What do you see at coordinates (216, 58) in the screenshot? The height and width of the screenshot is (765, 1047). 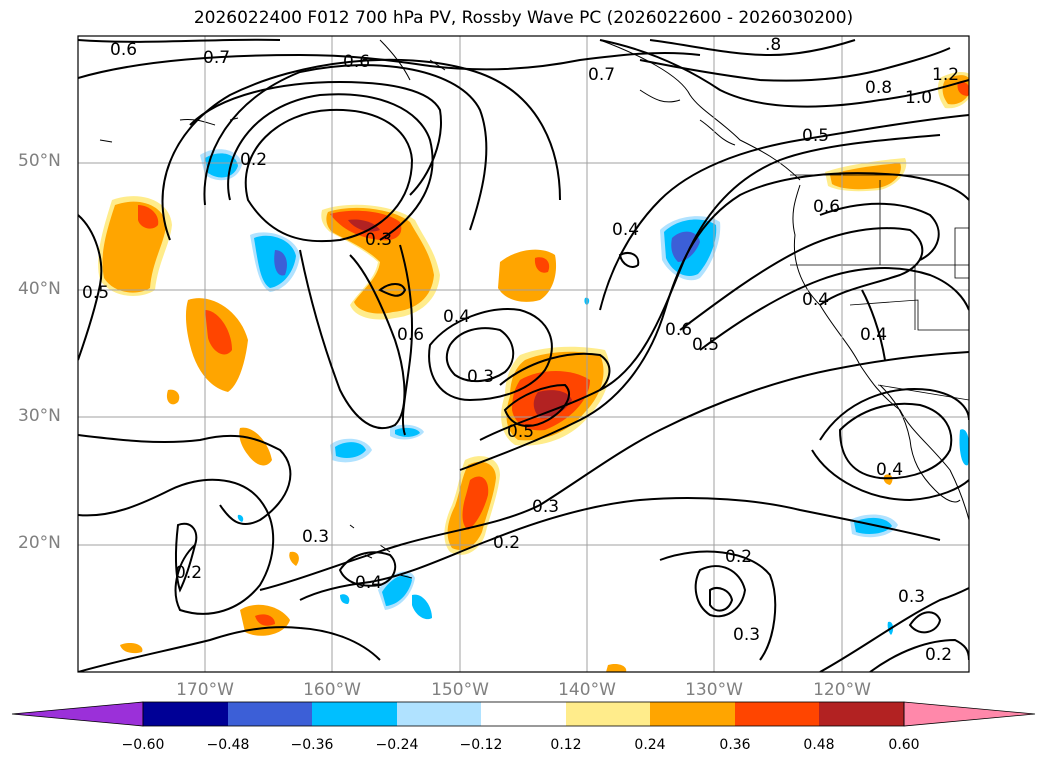 I see `contour-label: 0.7` at bounding box center [216, 58].